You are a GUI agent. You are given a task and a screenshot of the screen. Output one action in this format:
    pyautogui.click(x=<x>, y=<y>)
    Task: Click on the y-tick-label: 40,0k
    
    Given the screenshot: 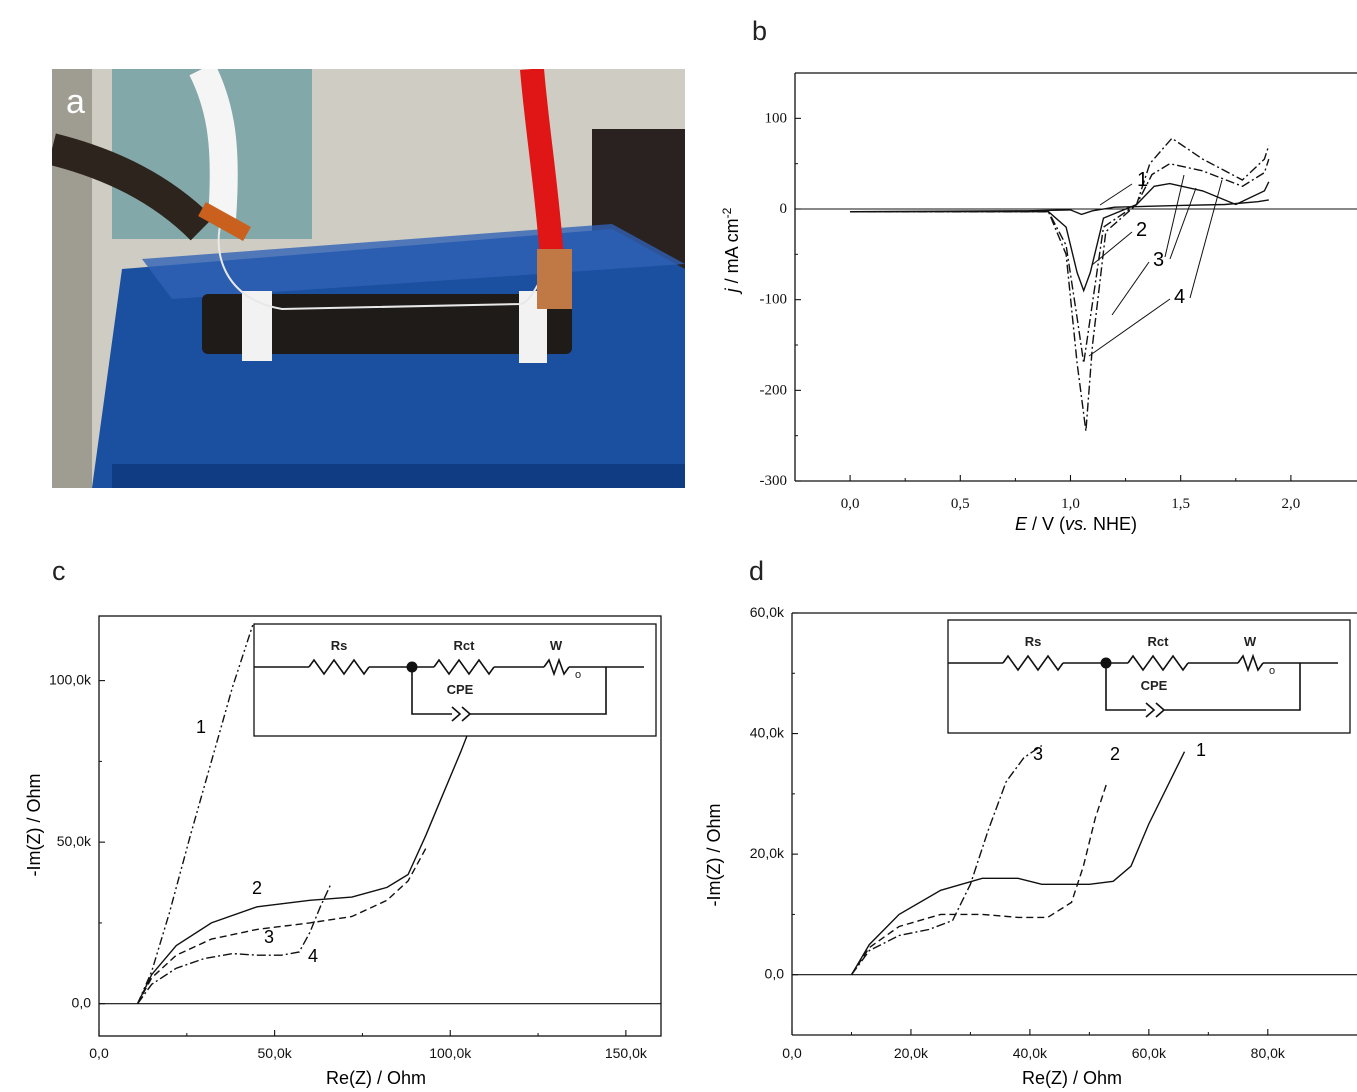 What is the action you would take?
    pyautogui.click(x=767, y=733)
    